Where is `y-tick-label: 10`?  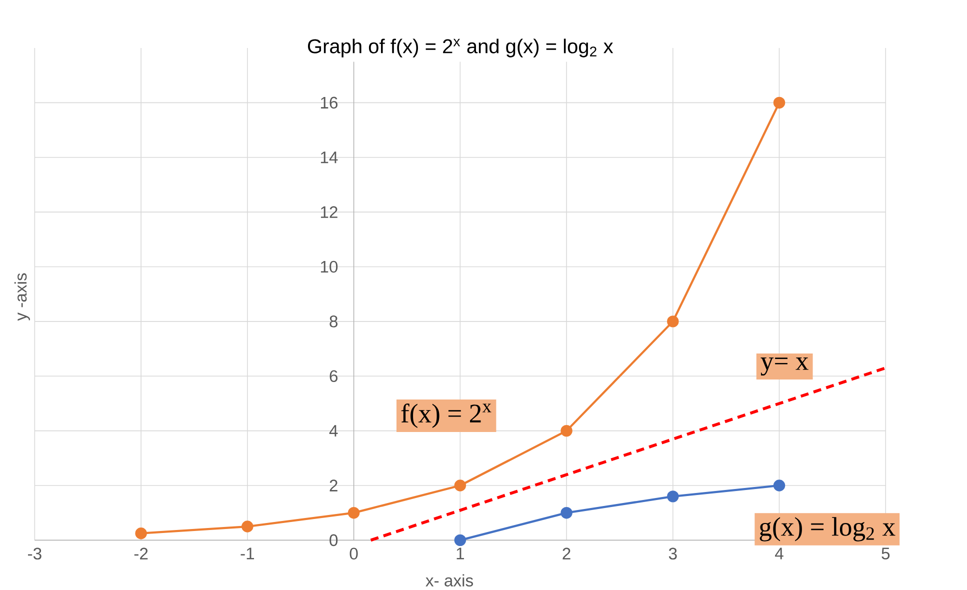 y-tick-label: 10 is located at coordinates (329, 267).